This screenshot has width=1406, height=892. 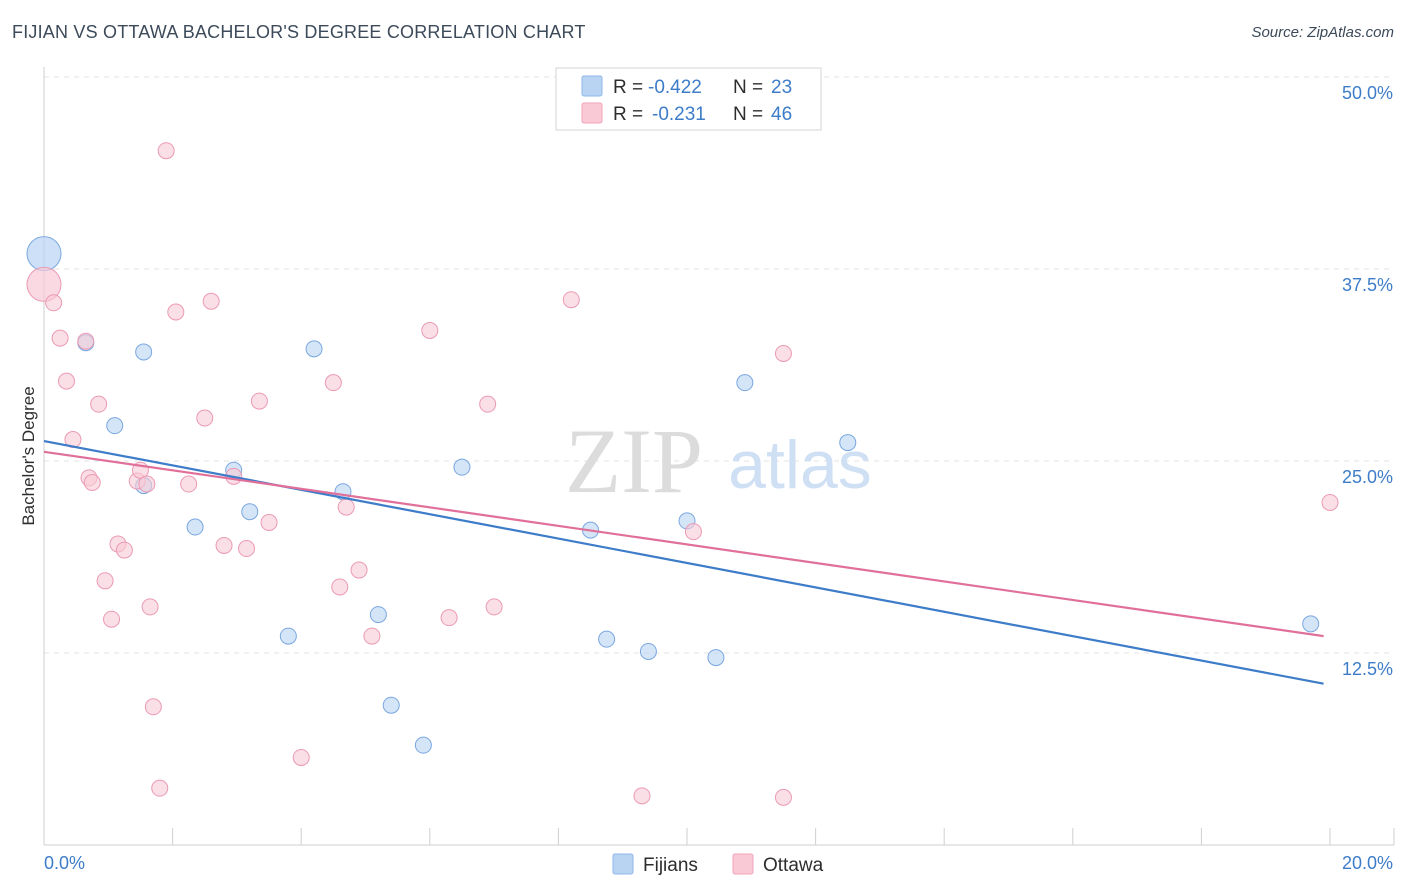 I want to click on y-axis-title: Bachelor's Degree, so click(x=28, y=455).